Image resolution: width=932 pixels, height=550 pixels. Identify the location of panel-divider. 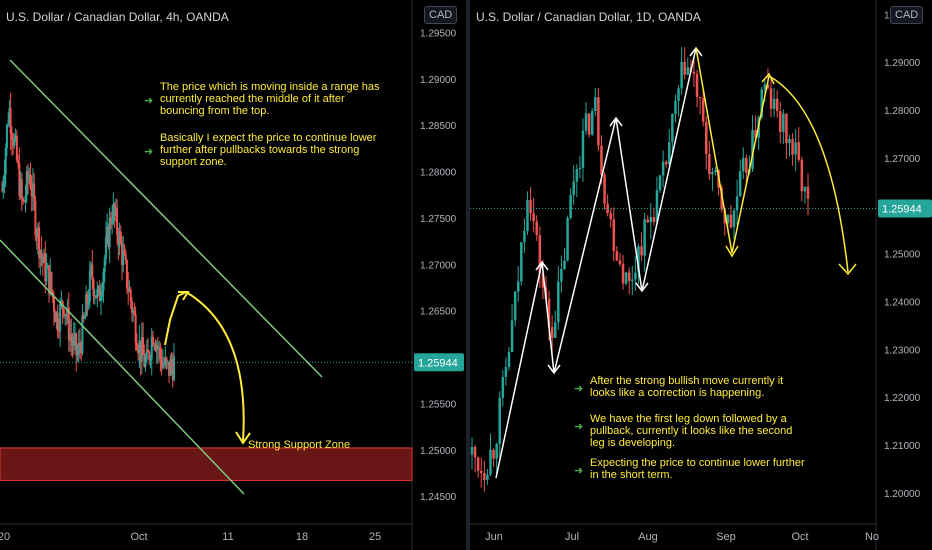
(468, 275).